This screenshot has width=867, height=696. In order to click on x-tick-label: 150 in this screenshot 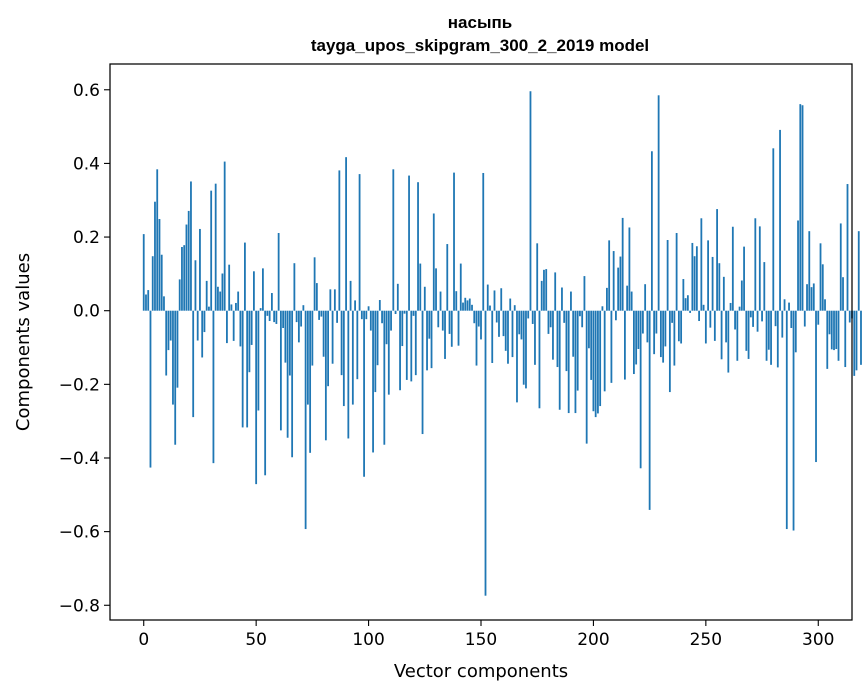, I will do `click(481, 640)`.